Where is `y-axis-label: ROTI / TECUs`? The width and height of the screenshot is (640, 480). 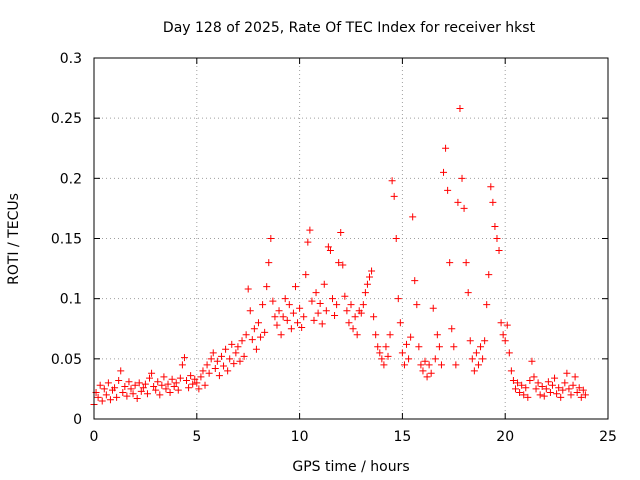
y-axis-label: ROTI / TECUs is located at coordinates (14, 239).